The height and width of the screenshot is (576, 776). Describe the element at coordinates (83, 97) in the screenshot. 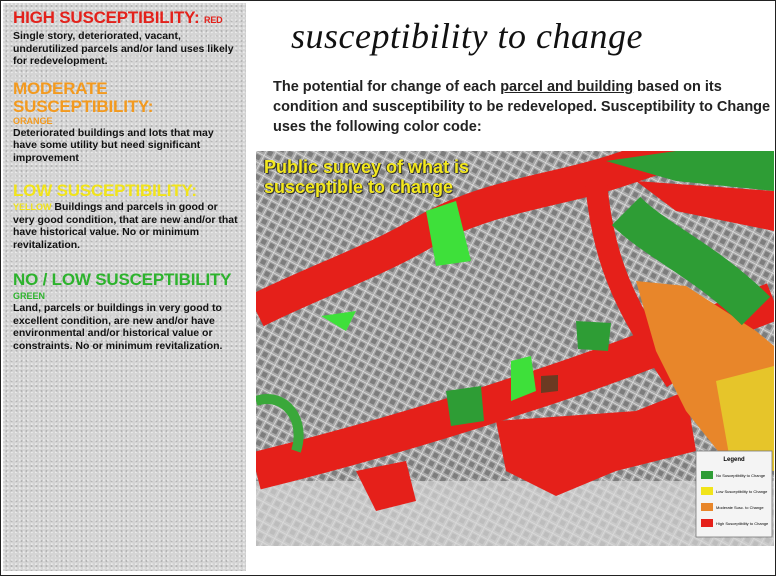

I see `heading-text: MODERATE SUSCEPTIBILITY:` at that location.